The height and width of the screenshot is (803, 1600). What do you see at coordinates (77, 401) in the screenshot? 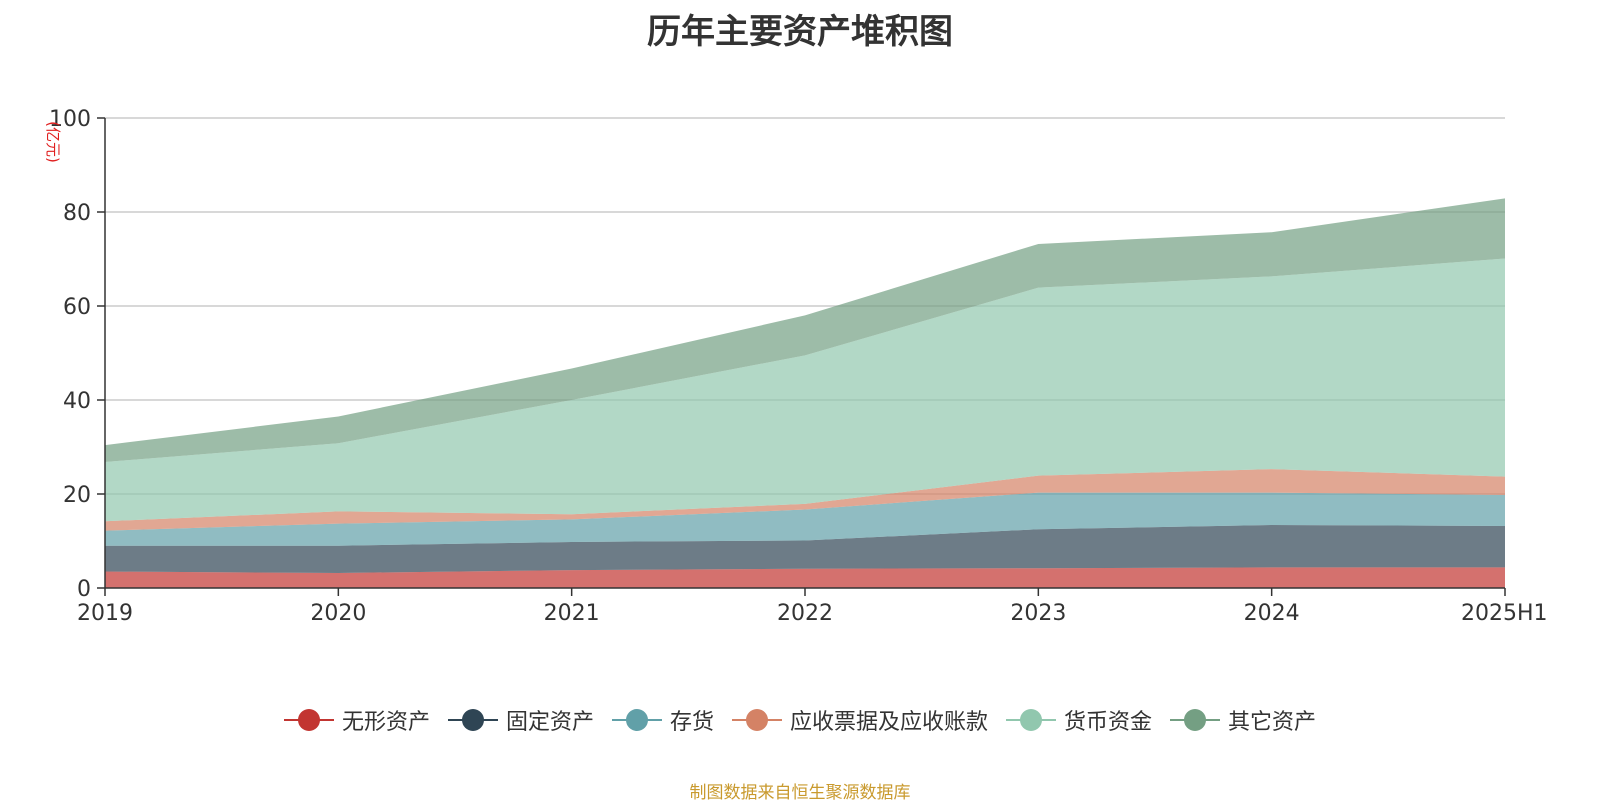
I see `y-tick-label: 40` at bounding box center [77, 401].